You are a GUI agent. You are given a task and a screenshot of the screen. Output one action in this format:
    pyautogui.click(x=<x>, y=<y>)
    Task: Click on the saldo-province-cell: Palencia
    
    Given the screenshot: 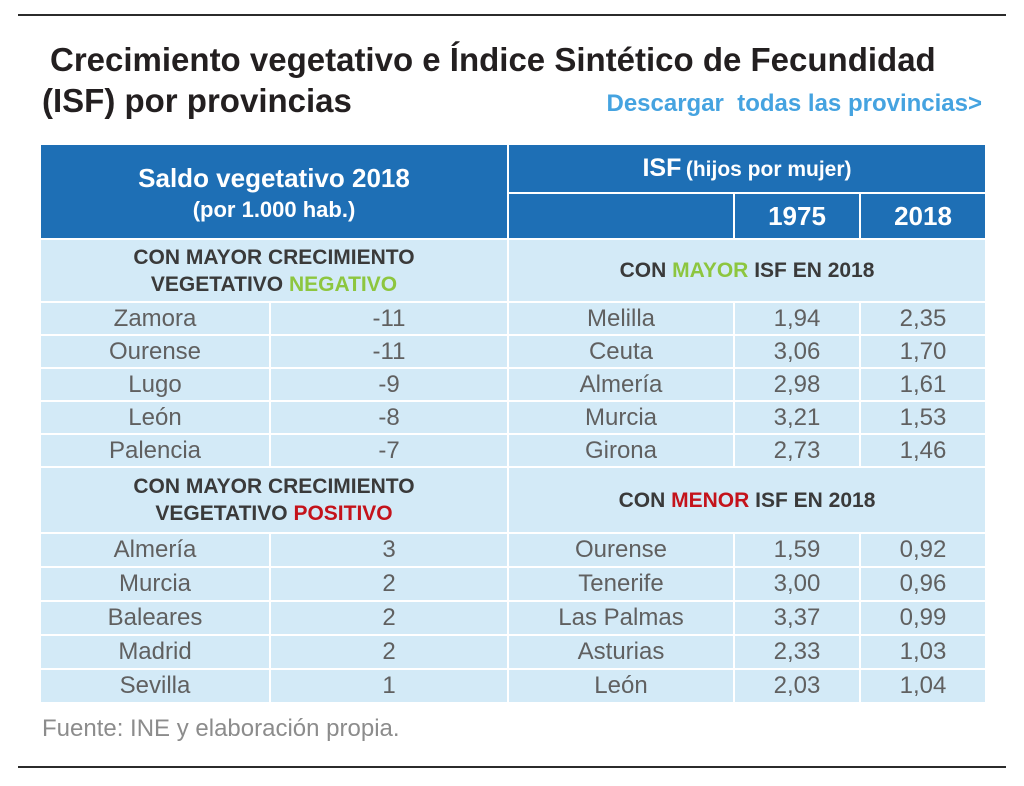 What is the action you would take?
    pyautogui.click(x=155, y=450)
    